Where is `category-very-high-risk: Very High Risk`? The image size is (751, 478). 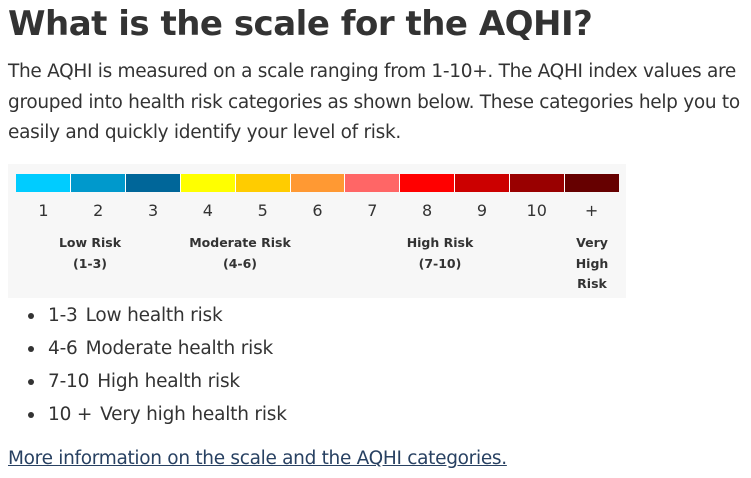 category-very-high-risk: Very High Risk is located at coordinates (592, 264).